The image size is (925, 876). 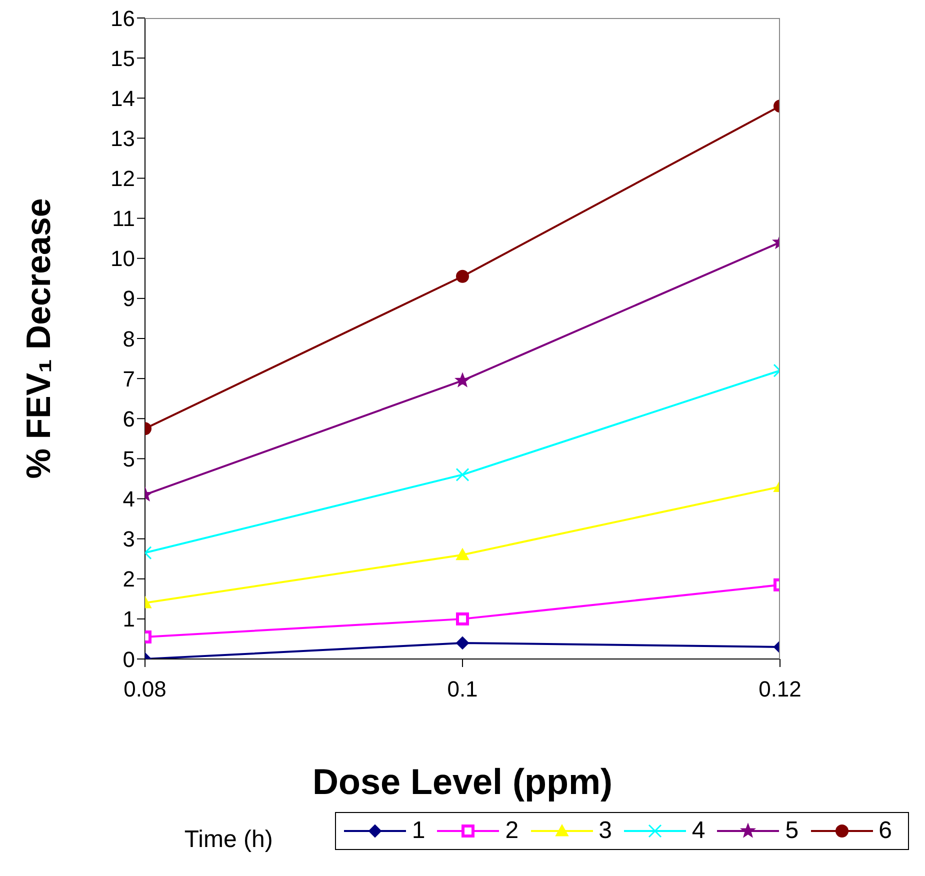 I want to click on legend-label: 4, so click(x=699, y=831).